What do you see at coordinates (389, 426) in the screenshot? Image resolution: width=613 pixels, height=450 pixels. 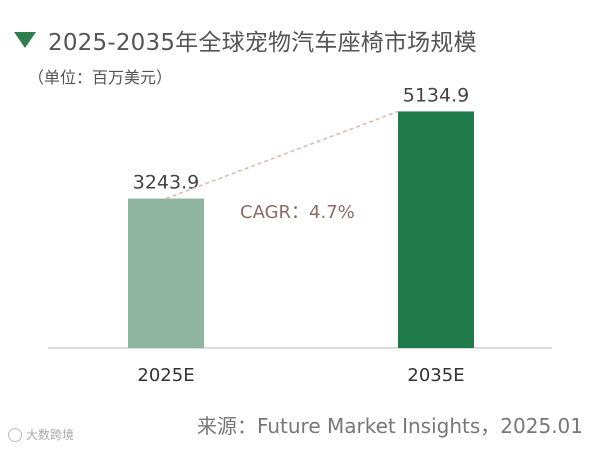 I see `source-note: 来源：Future Market Insights，2025.01` at bounding box center [389, 426].